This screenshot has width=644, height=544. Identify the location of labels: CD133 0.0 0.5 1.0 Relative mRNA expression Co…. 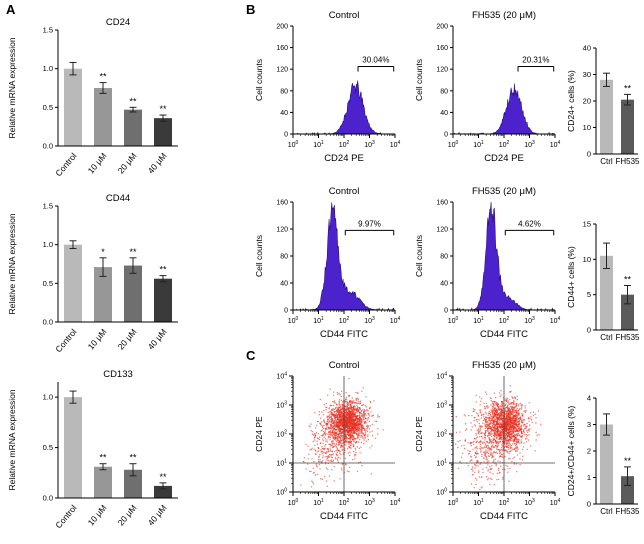
(88, 449).